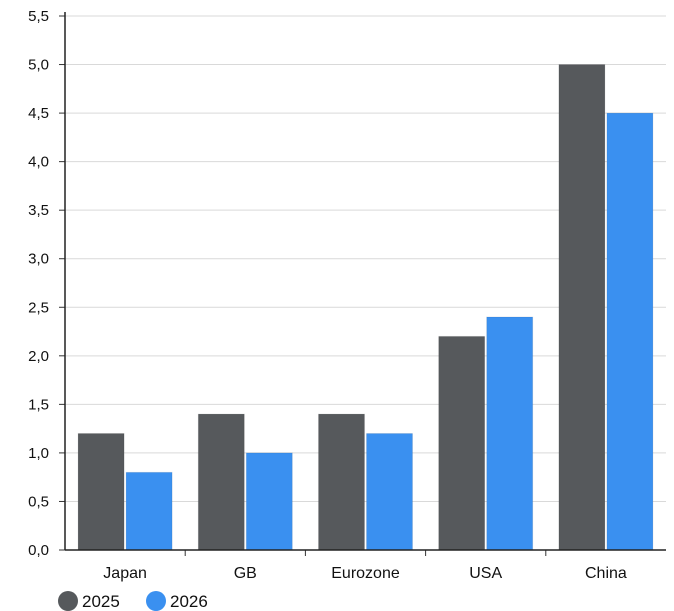 This screenshot has width=674, height=611. What do you see at coordinates (221, 482) in the screenshot?
I see `bar-gb-2025` at bounding box center [221, 482].